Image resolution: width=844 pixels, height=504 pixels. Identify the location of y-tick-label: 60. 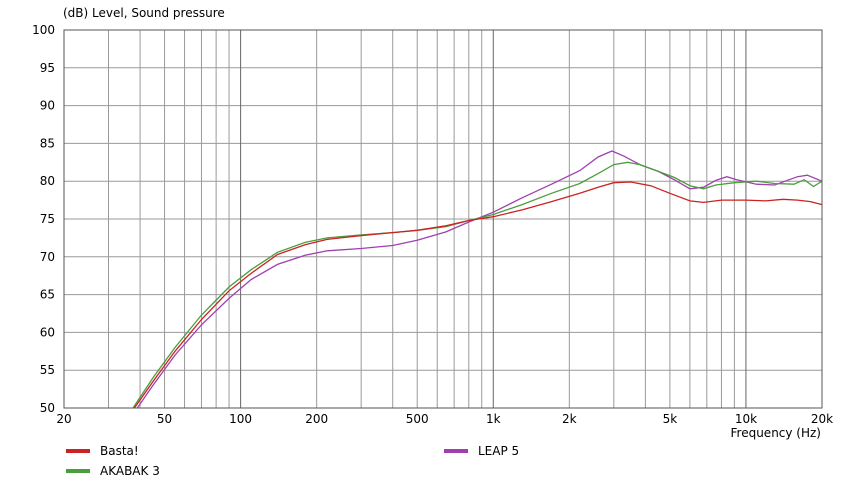
(47, 332).